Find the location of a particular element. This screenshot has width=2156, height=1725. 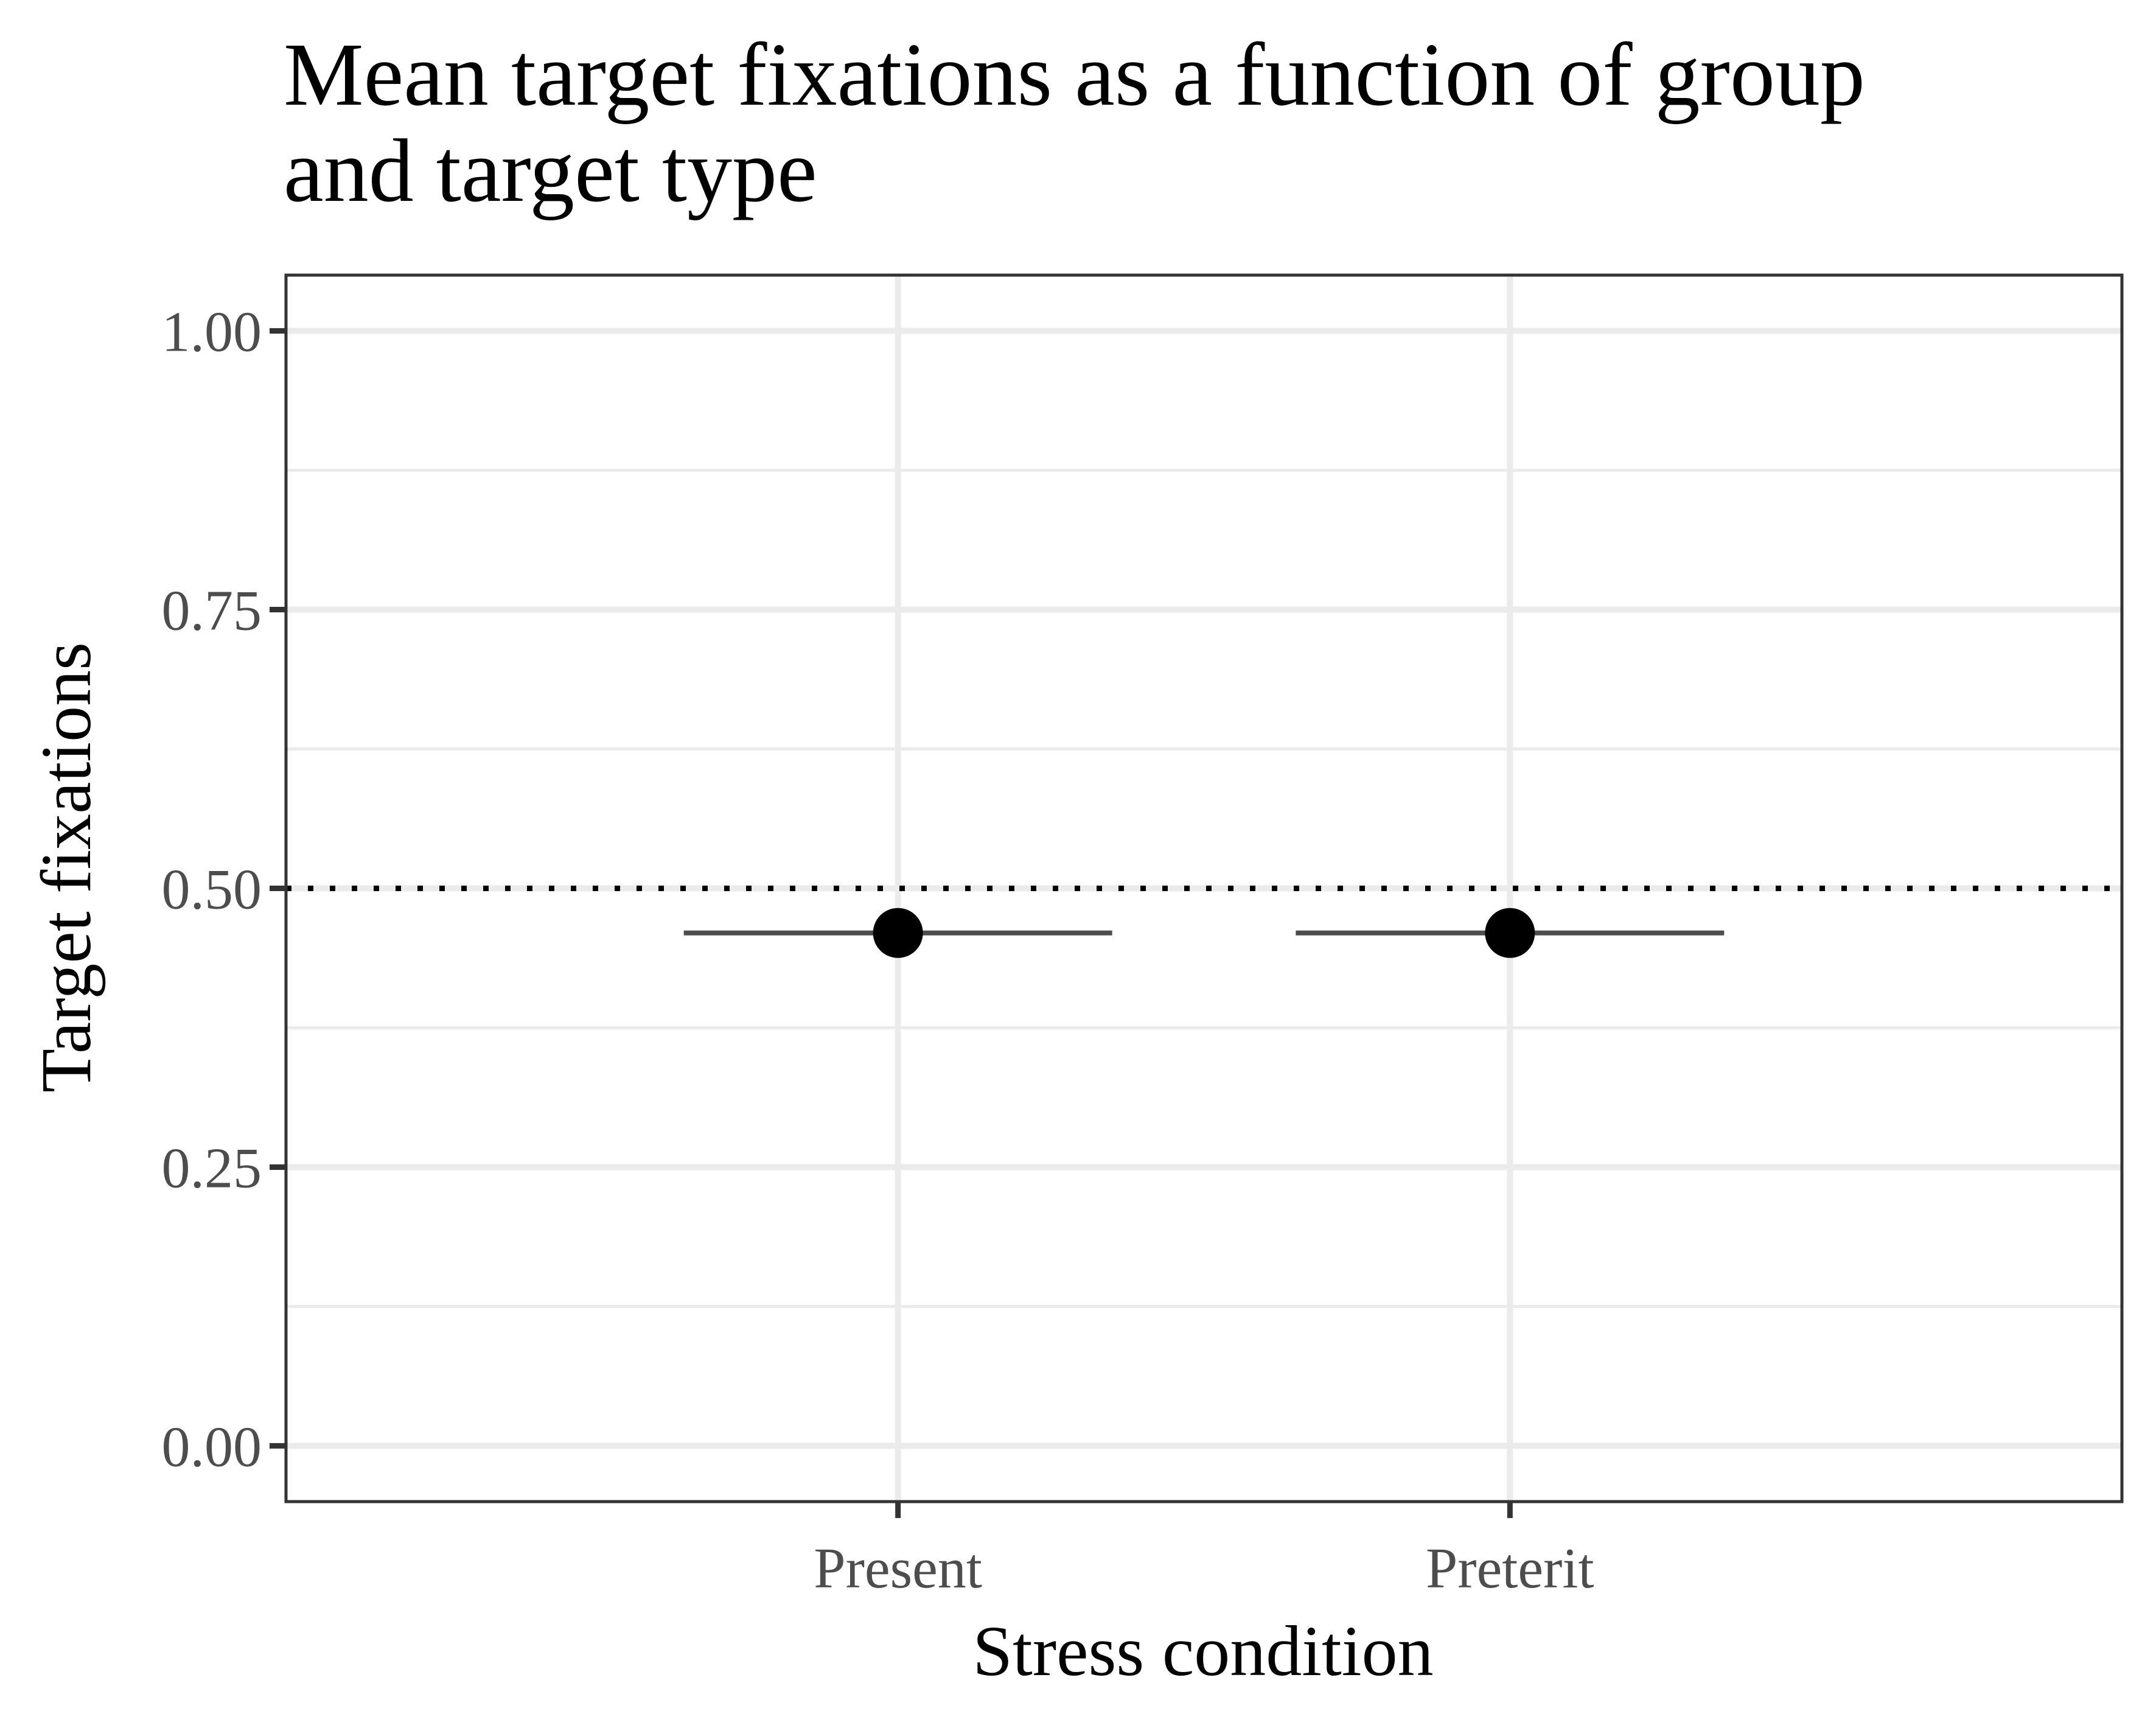

x-tick-label: Preterit is located at coordinates (1510, 1568).